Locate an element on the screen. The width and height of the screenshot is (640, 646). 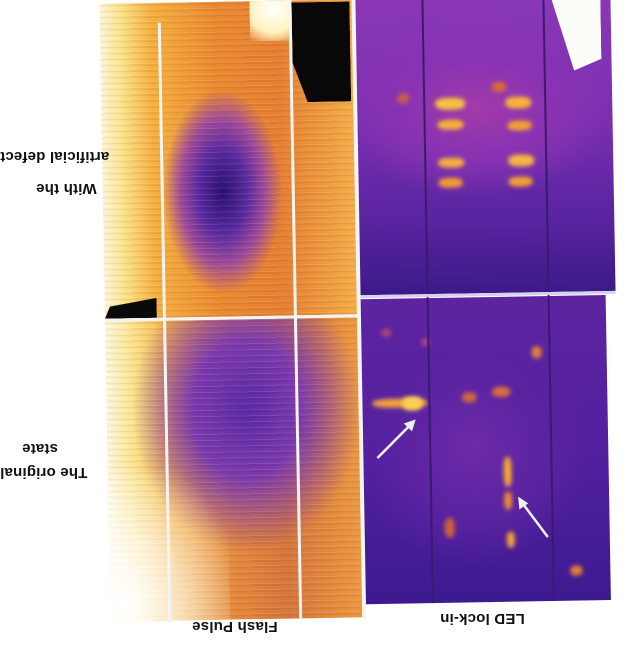
column-label-flash-pulse: Flash Pulse is located at coordinates (235, 626).